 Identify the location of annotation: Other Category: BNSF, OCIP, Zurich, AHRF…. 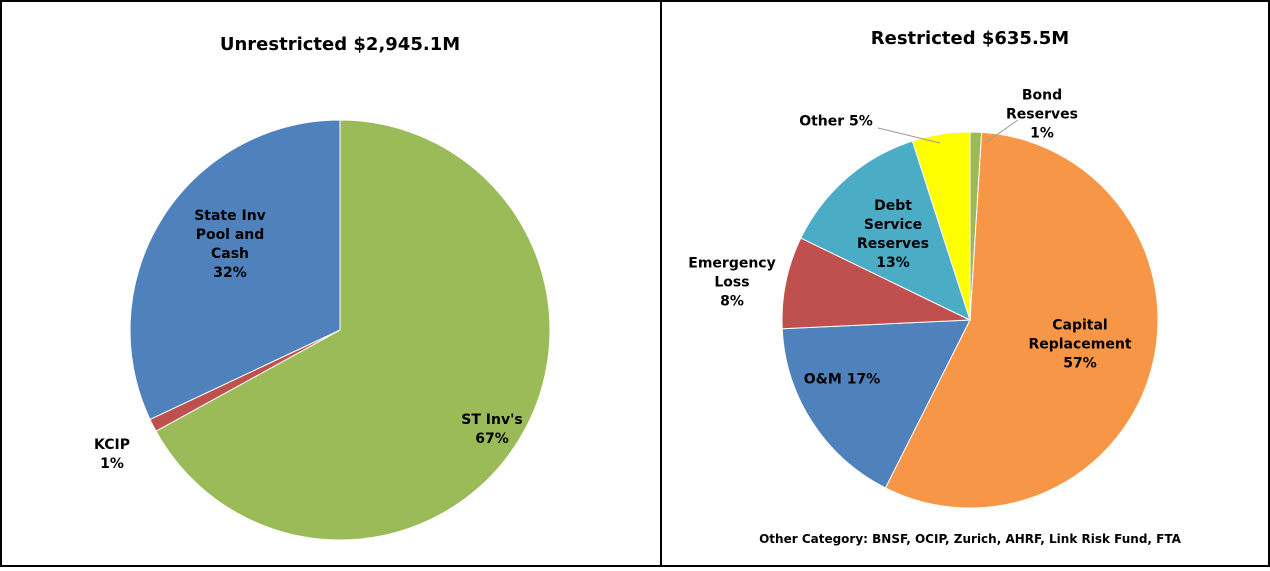
(970, 539).